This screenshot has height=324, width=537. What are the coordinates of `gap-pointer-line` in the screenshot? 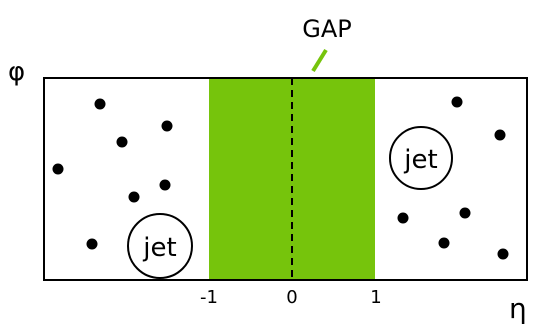 It's located at (319, 60).